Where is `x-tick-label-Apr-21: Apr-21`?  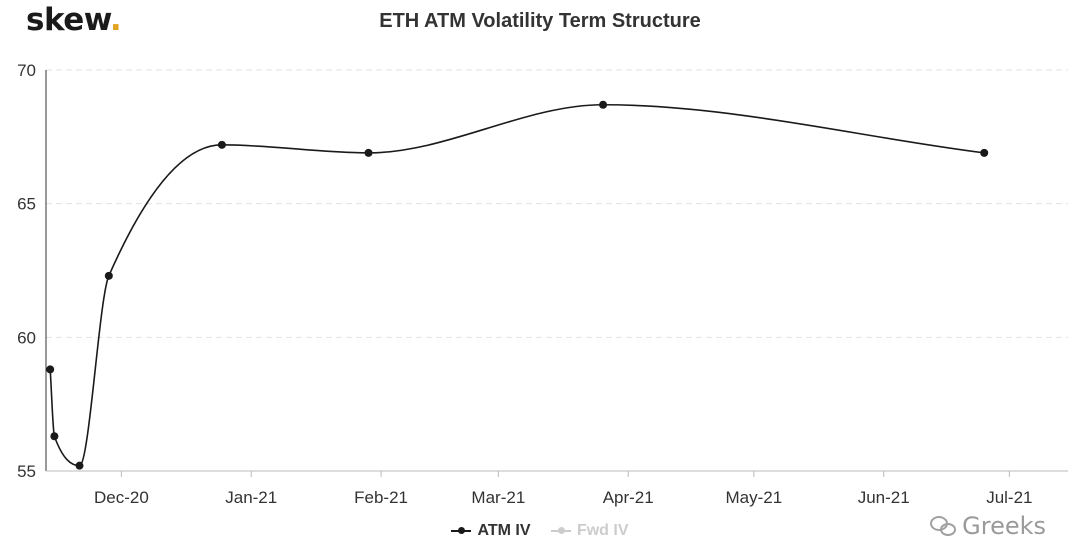 x-tick-label-Apr-21: Apr-21 is located at coordinates (628, 497).